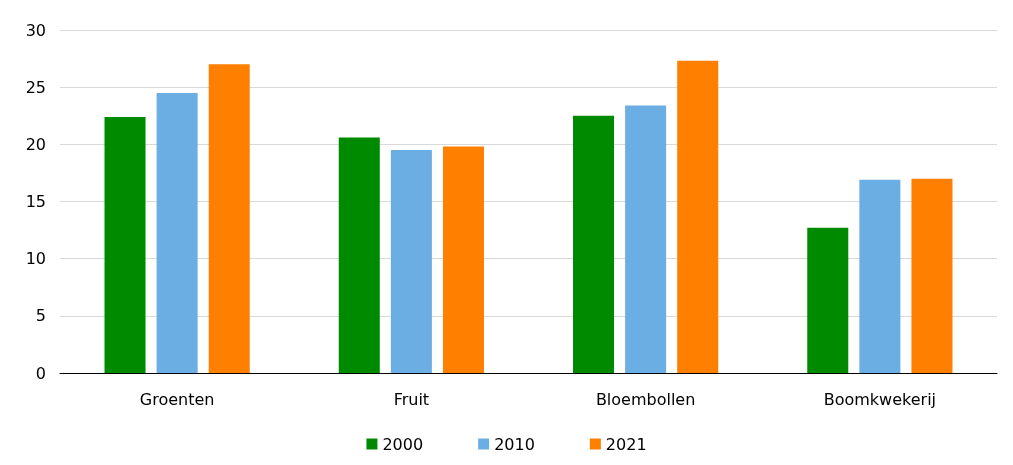 The height and width of the screenshot is (465, 1013). I want to click on y-tick-label: 30, so click(35, 30).